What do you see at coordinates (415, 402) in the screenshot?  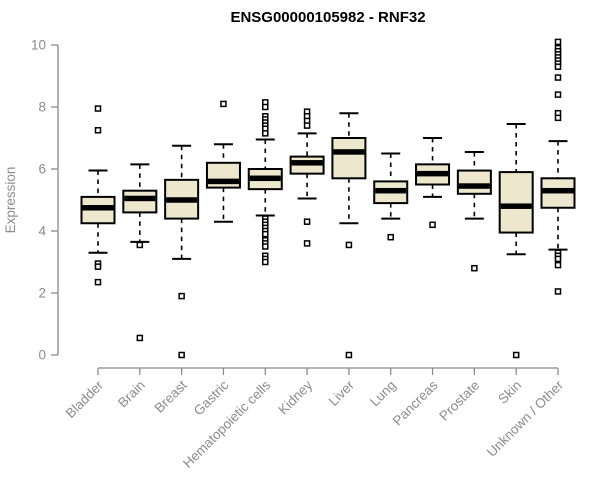 I see `x-tick-label-pancreas: Pancreas` at bounding box center [415, 402].